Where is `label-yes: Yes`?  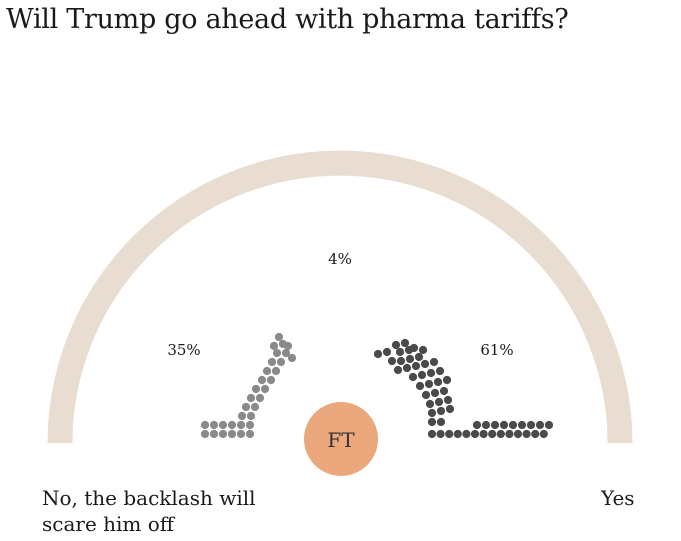
label-yes: Yes is located at coordinates (618, 498).